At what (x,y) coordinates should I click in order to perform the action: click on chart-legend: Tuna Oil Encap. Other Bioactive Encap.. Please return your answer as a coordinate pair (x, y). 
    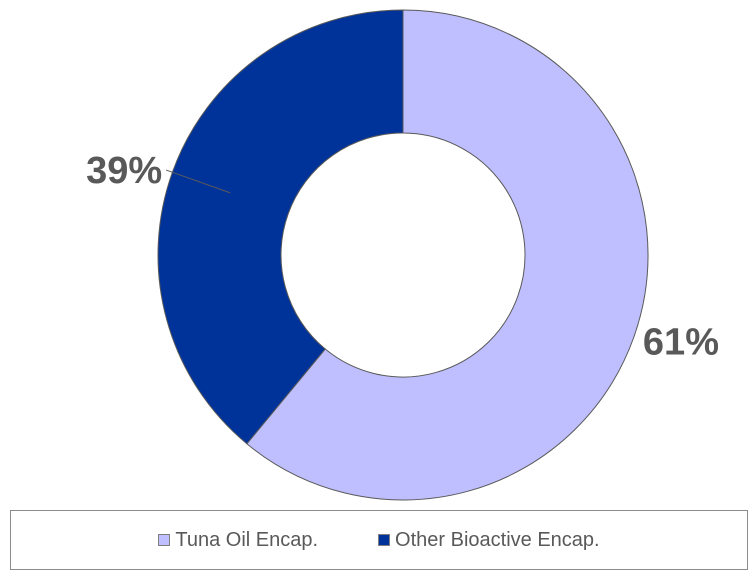
    Looking at the image, I should click on (379, 540).